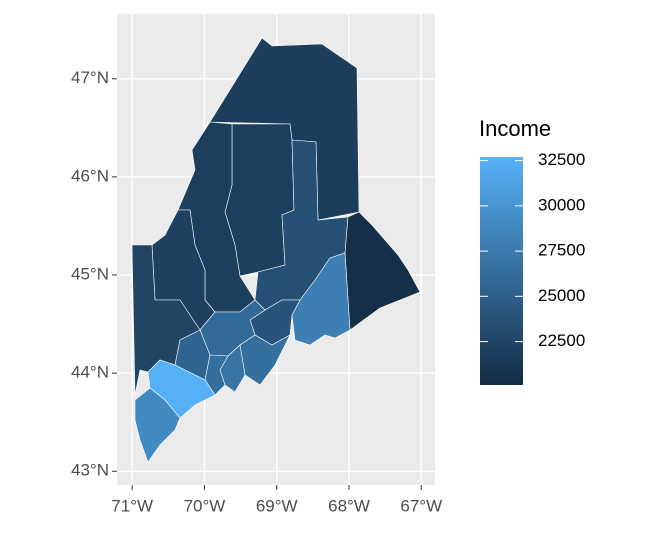  Describe the element at coordinates (90, 273) in the screenshot. I see `y-tick-label: 45°N` at that location.